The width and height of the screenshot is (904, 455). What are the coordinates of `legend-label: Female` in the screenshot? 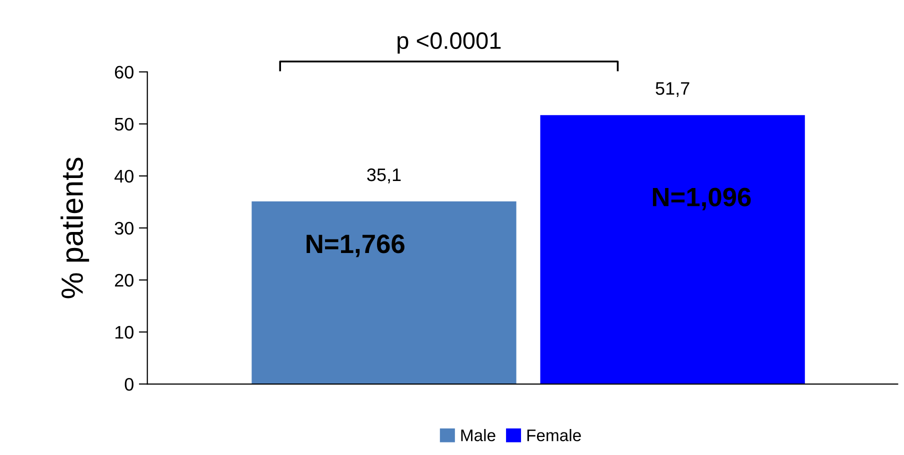 It's located at (554, 435).